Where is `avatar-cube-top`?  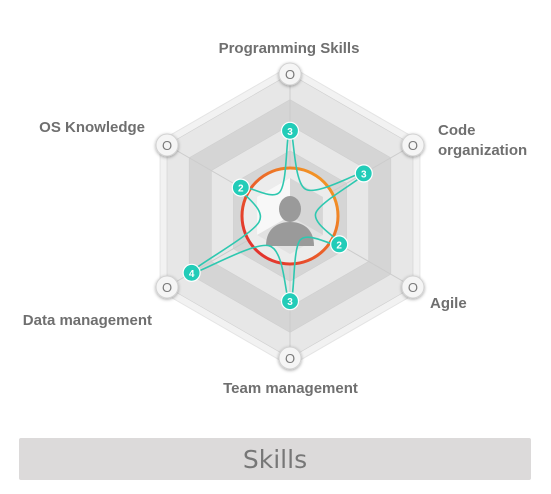
avatar-cube-top is located at coordinates (273, 206).